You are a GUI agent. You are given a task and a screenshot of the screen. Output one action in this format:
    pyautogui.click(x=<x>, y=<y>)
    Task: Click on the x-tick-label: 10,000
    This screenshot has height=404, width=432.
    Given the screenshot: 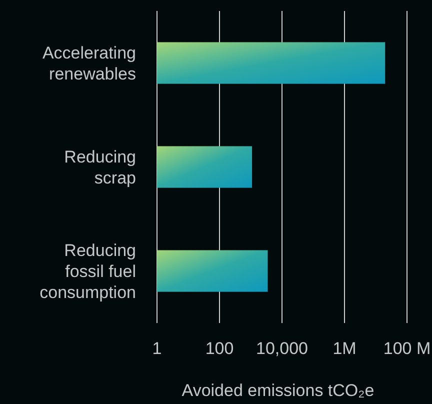 What is the action you would take?
    pyautogui.click(x=282, y=348)
    